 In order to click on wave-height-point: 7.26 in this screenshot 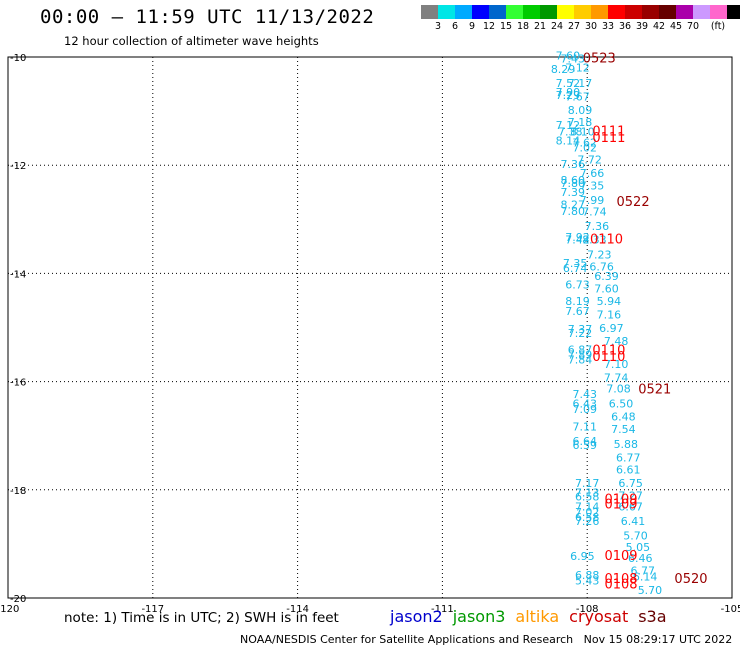, I will do `click(587, 521)`.